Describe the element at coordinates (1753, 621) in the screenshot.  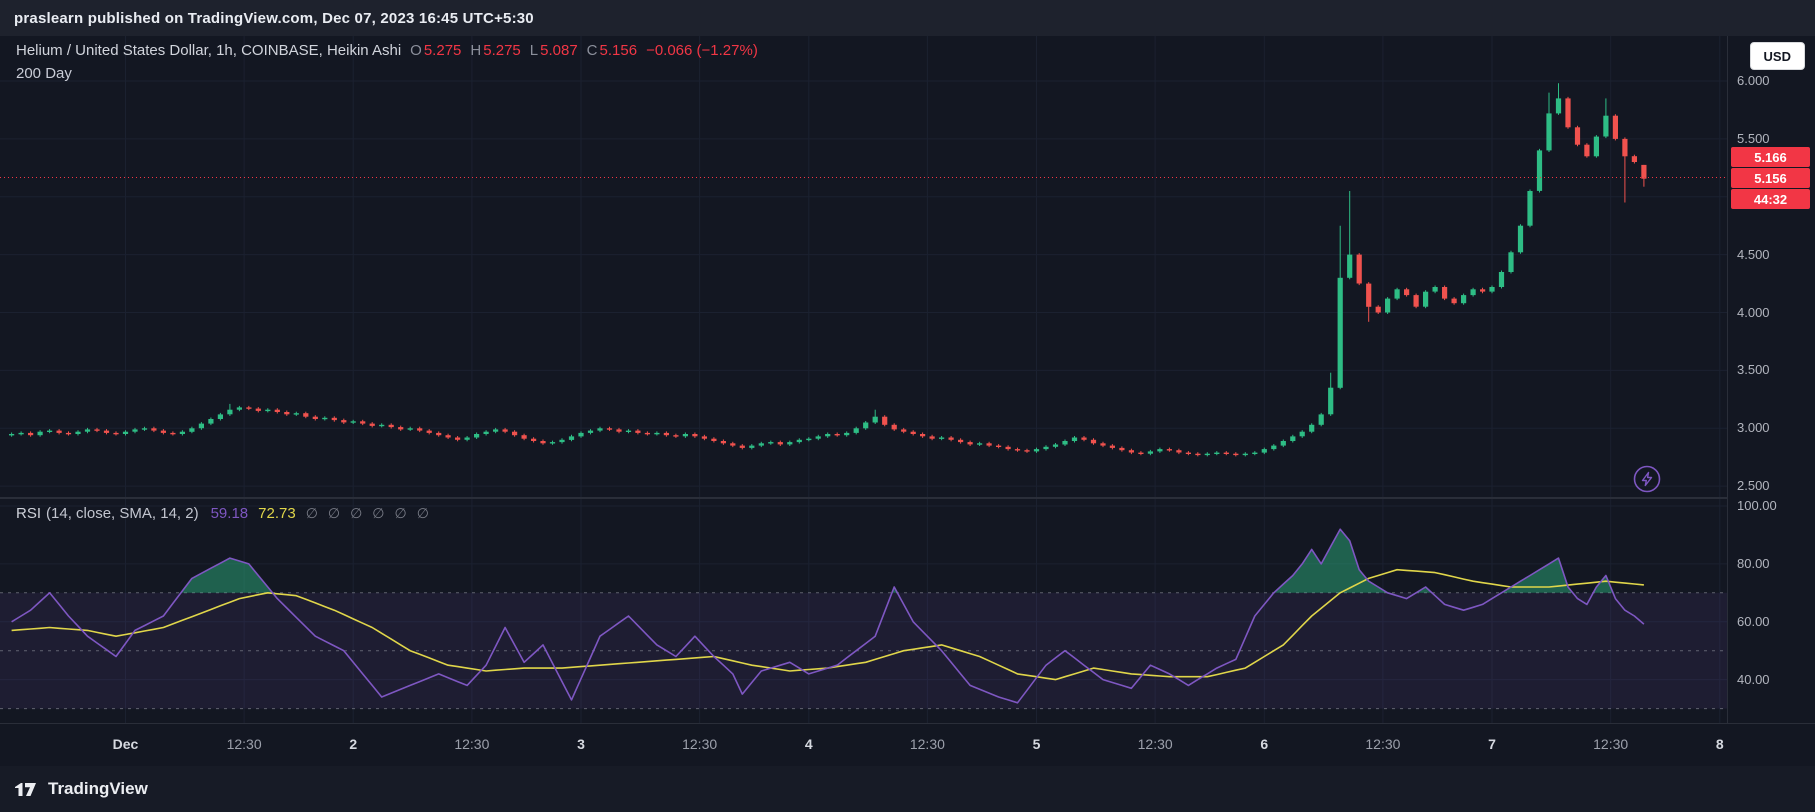
I see `rsi-axis-label: 60.00` at that location.